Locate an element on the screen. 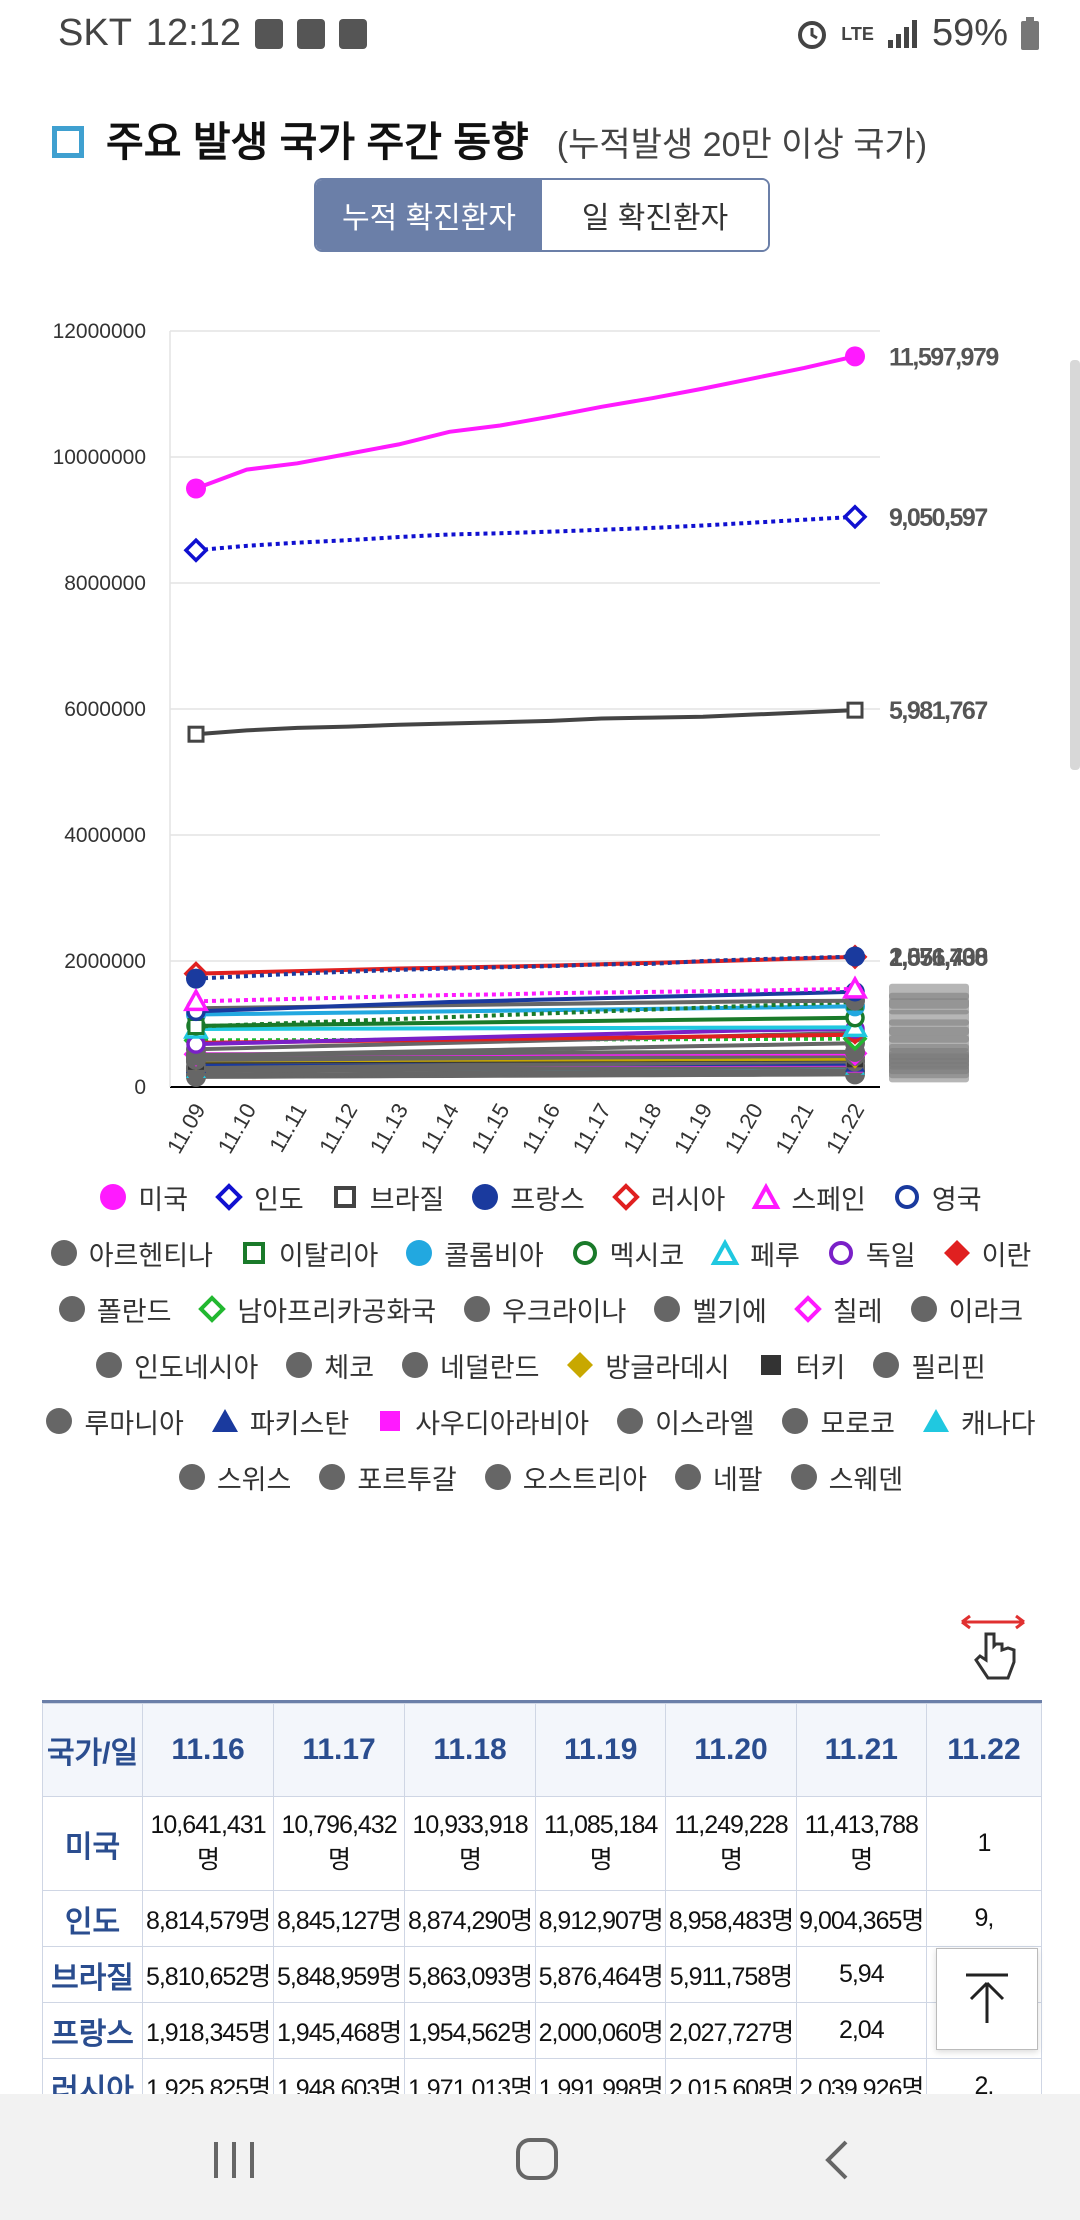 This screenshot has height=2220, width=1080. legend-item: 칠레 is located at coordinates (838, 1309).